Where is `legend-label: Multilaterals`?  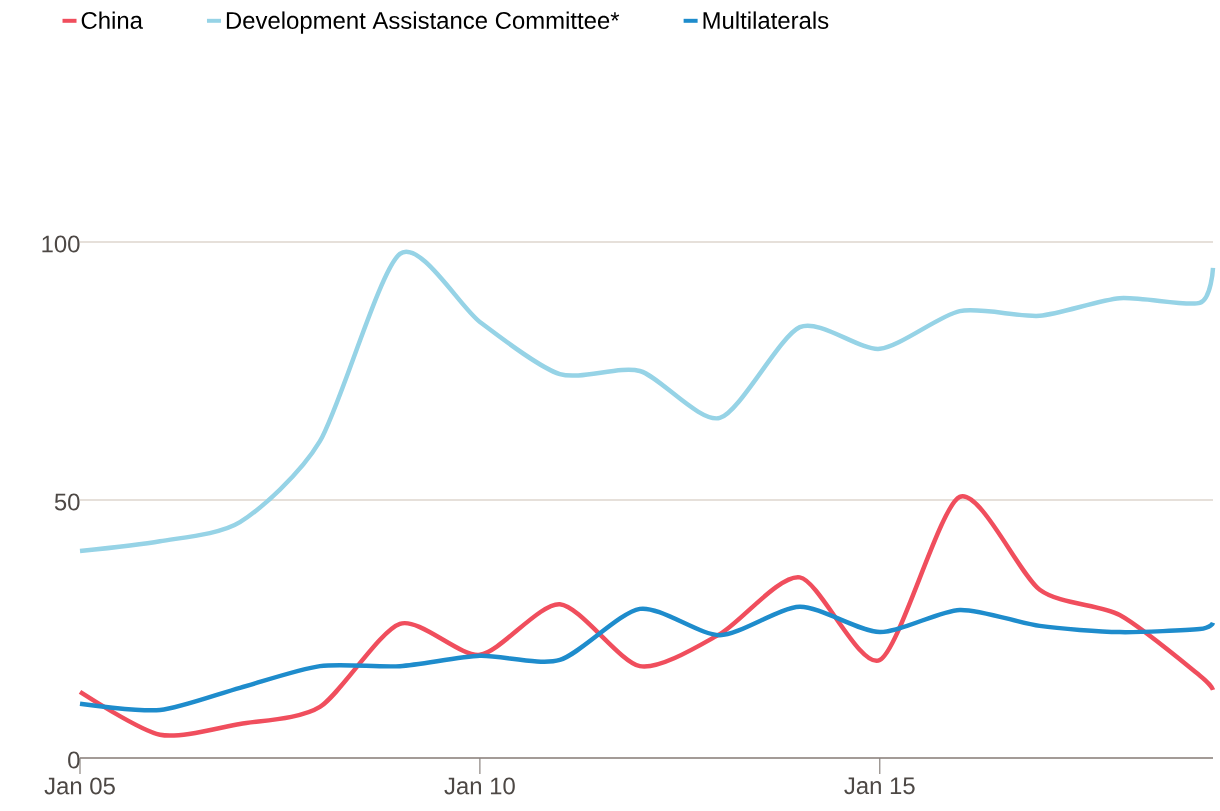 legend-label: Multilaterals is located at coordinates (766, 20).